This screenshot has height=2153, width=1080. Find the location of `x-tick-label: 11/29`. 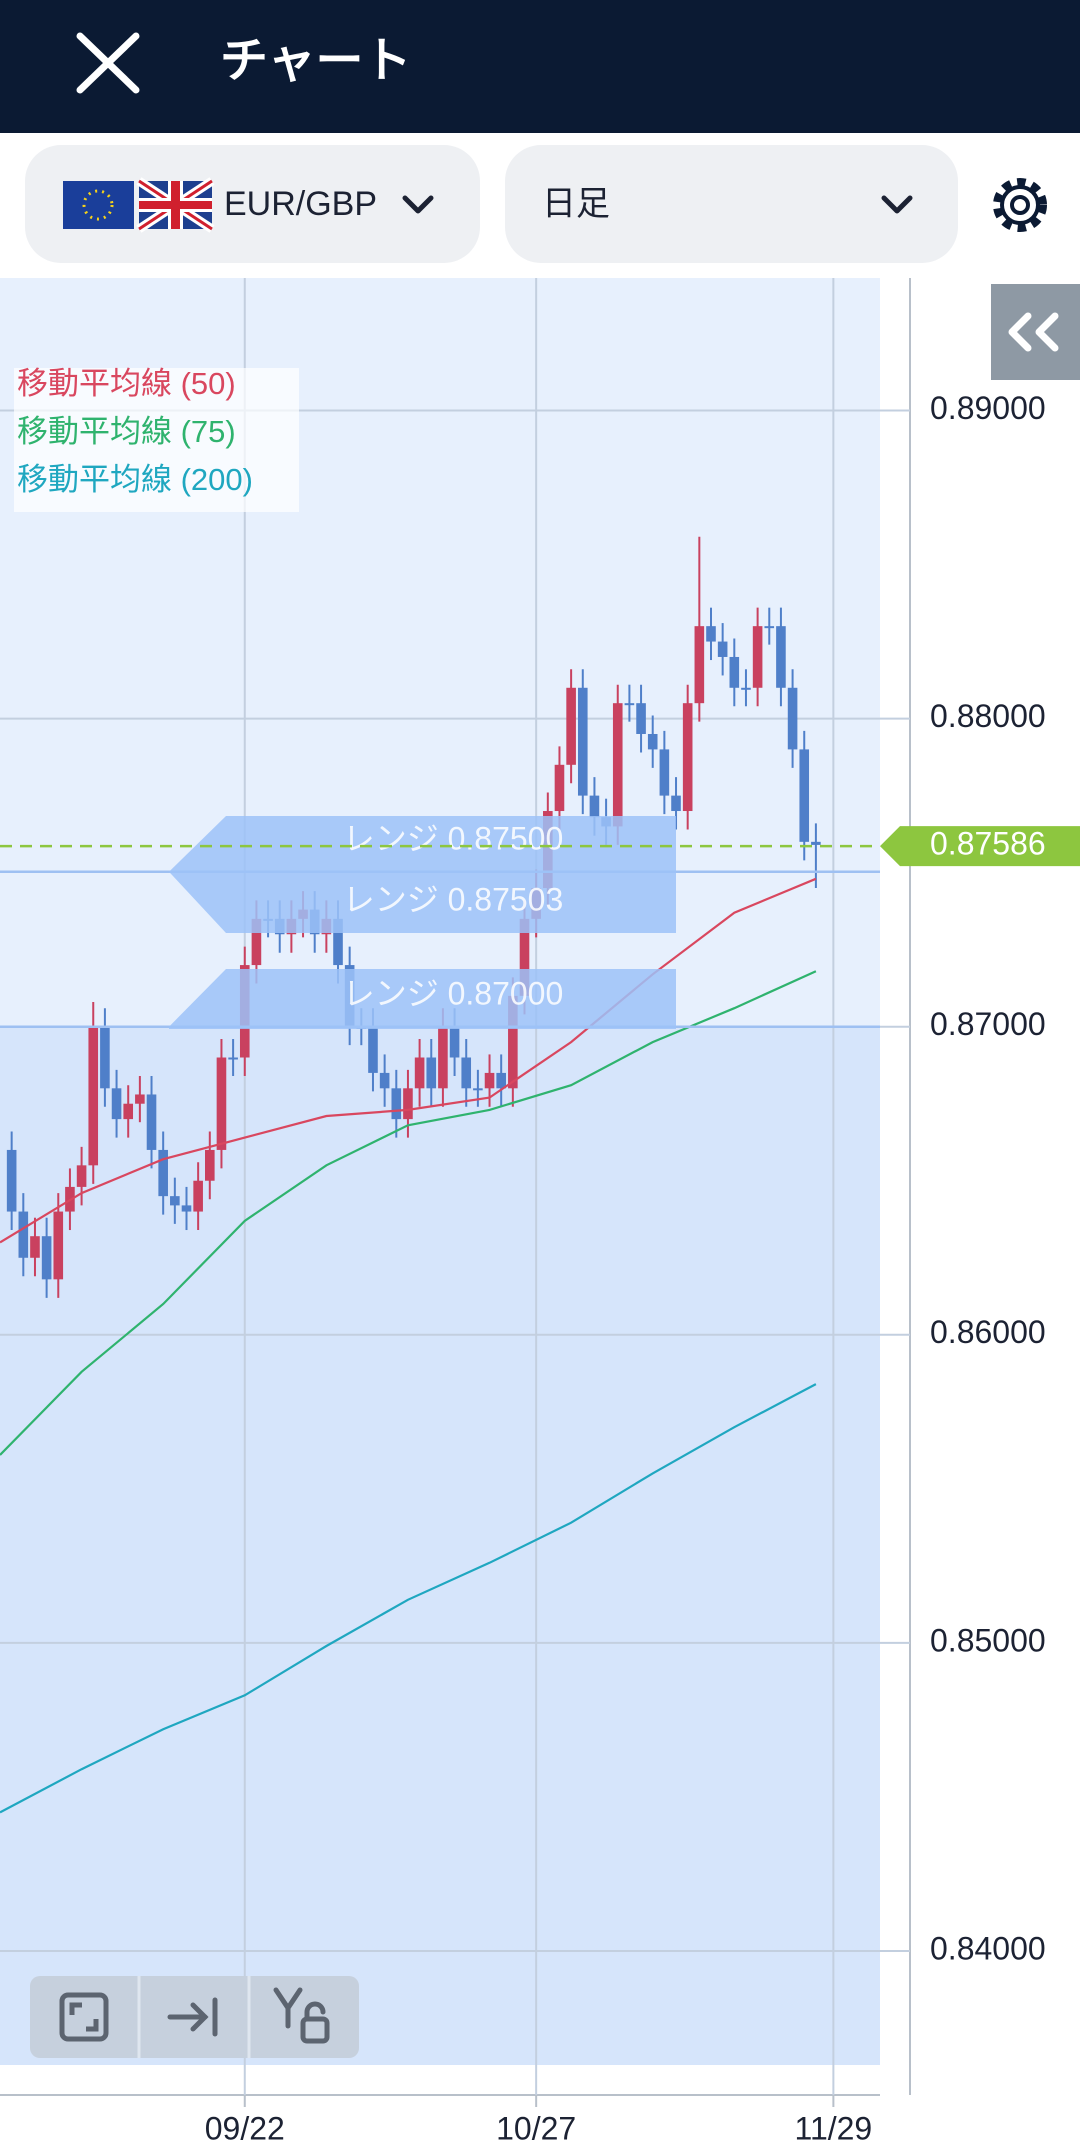

x-tick-label: 11/29 is located at coordinates (834, 2128).